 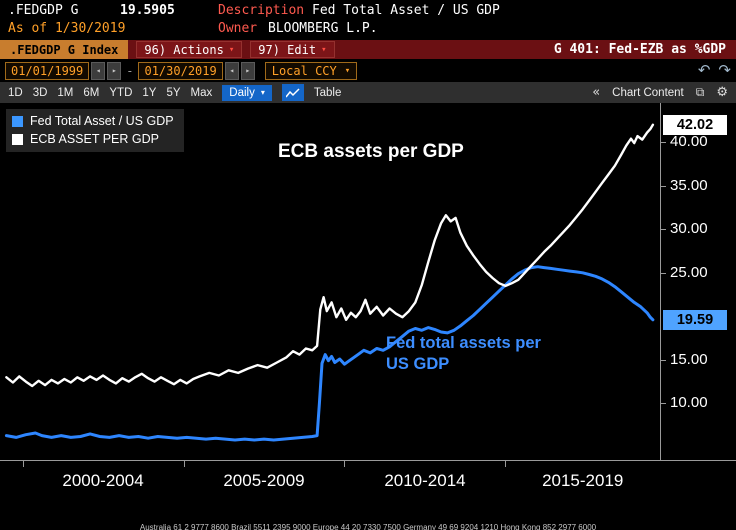 I want to click on start-date-back-button: ◂, so click(x=98, y=70).